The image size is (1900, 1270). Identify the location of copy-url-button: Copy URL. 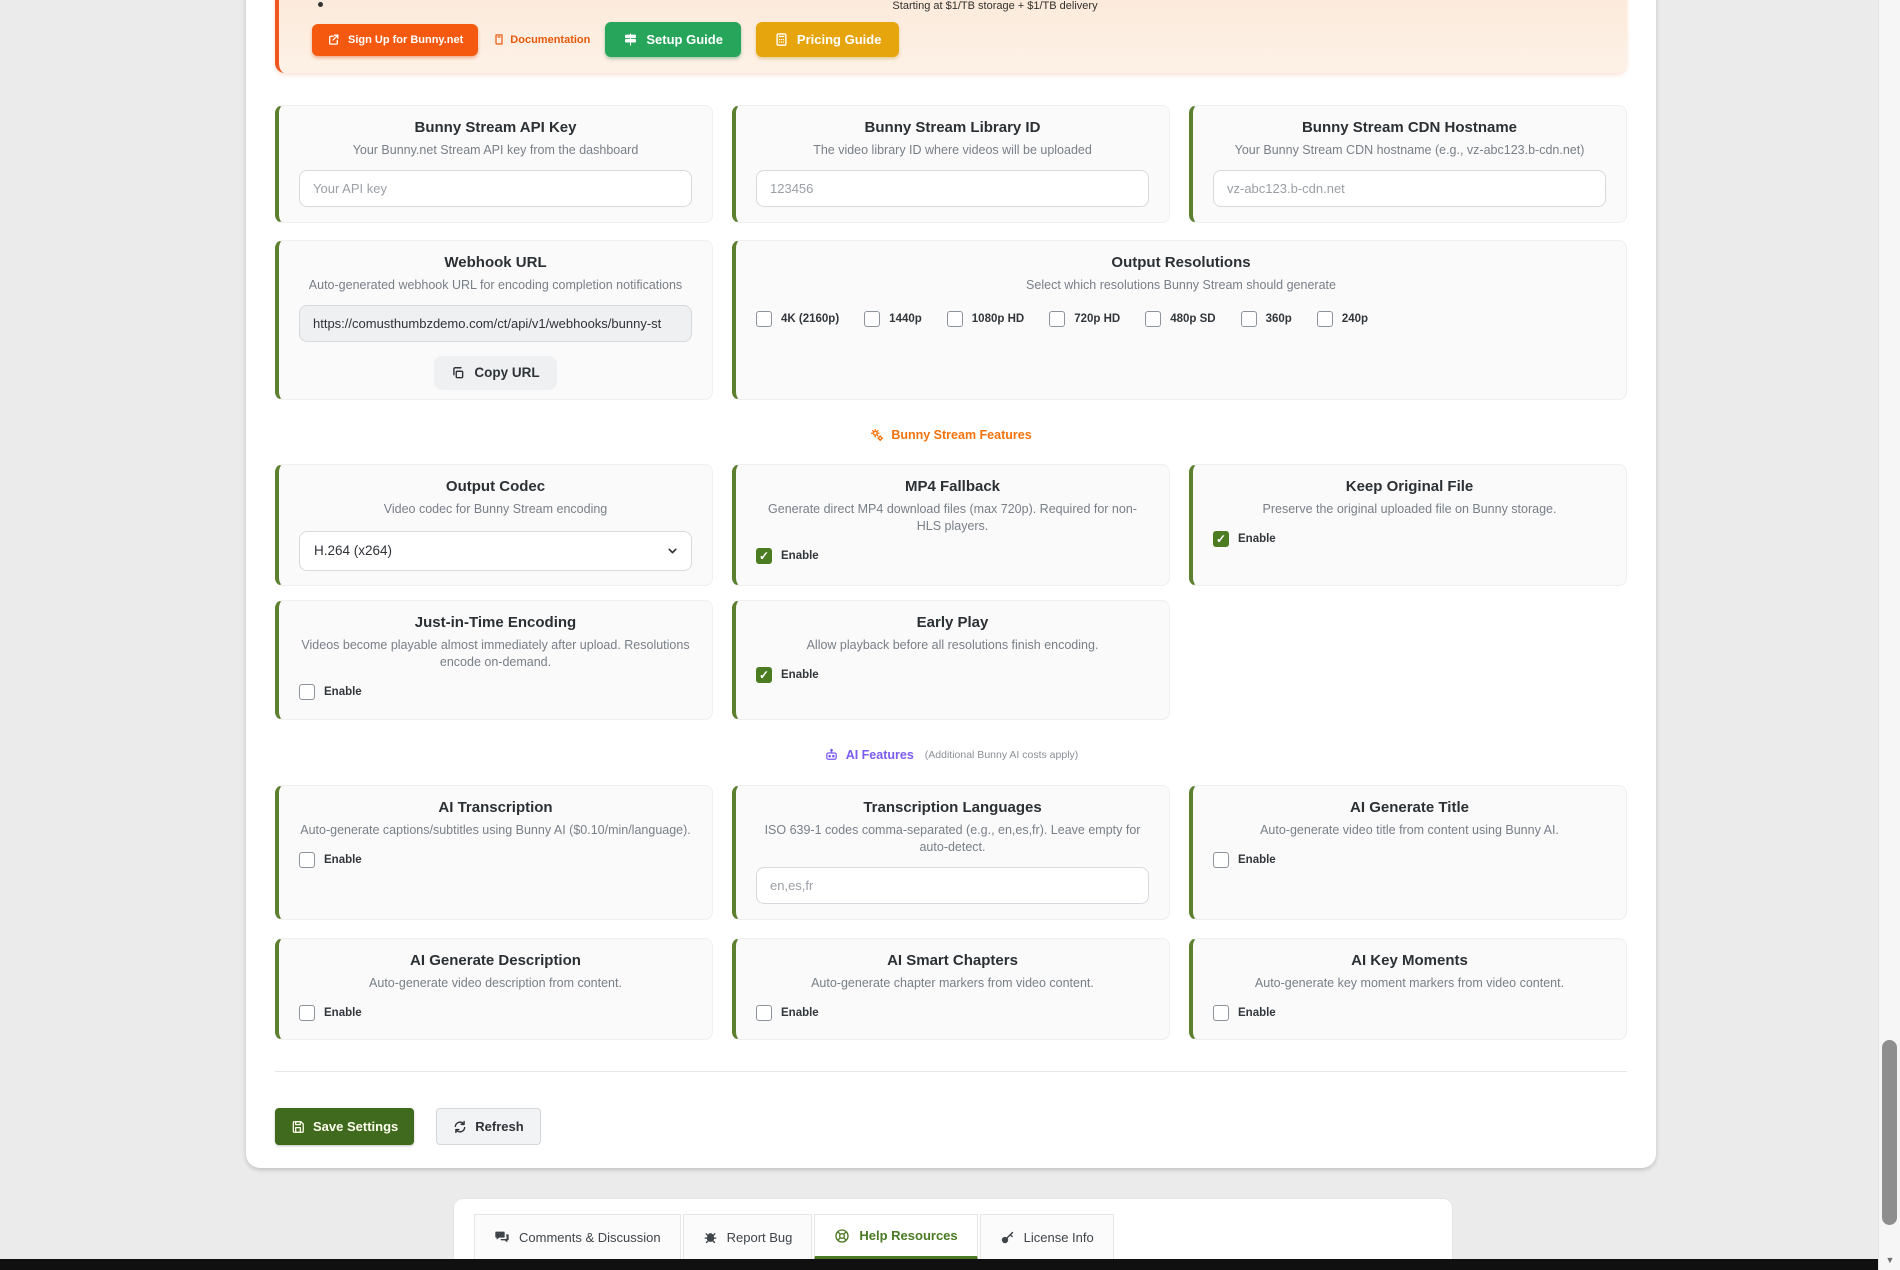
(495, 372).